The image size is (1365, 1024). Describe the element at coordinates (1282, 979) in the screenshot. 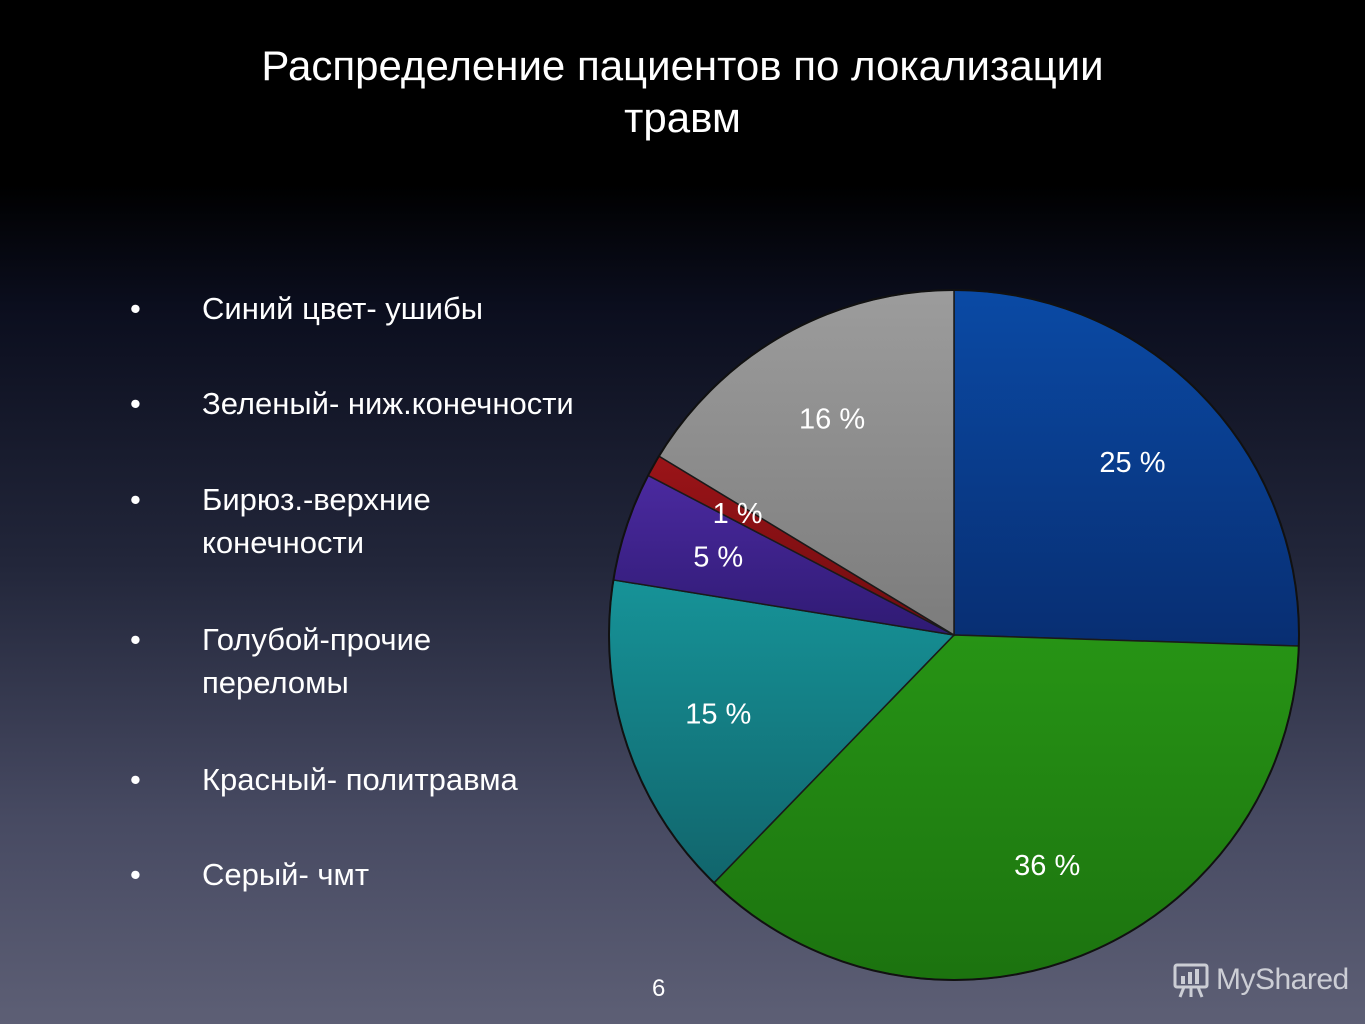

I see `watermark-text: MyShared` at that location.